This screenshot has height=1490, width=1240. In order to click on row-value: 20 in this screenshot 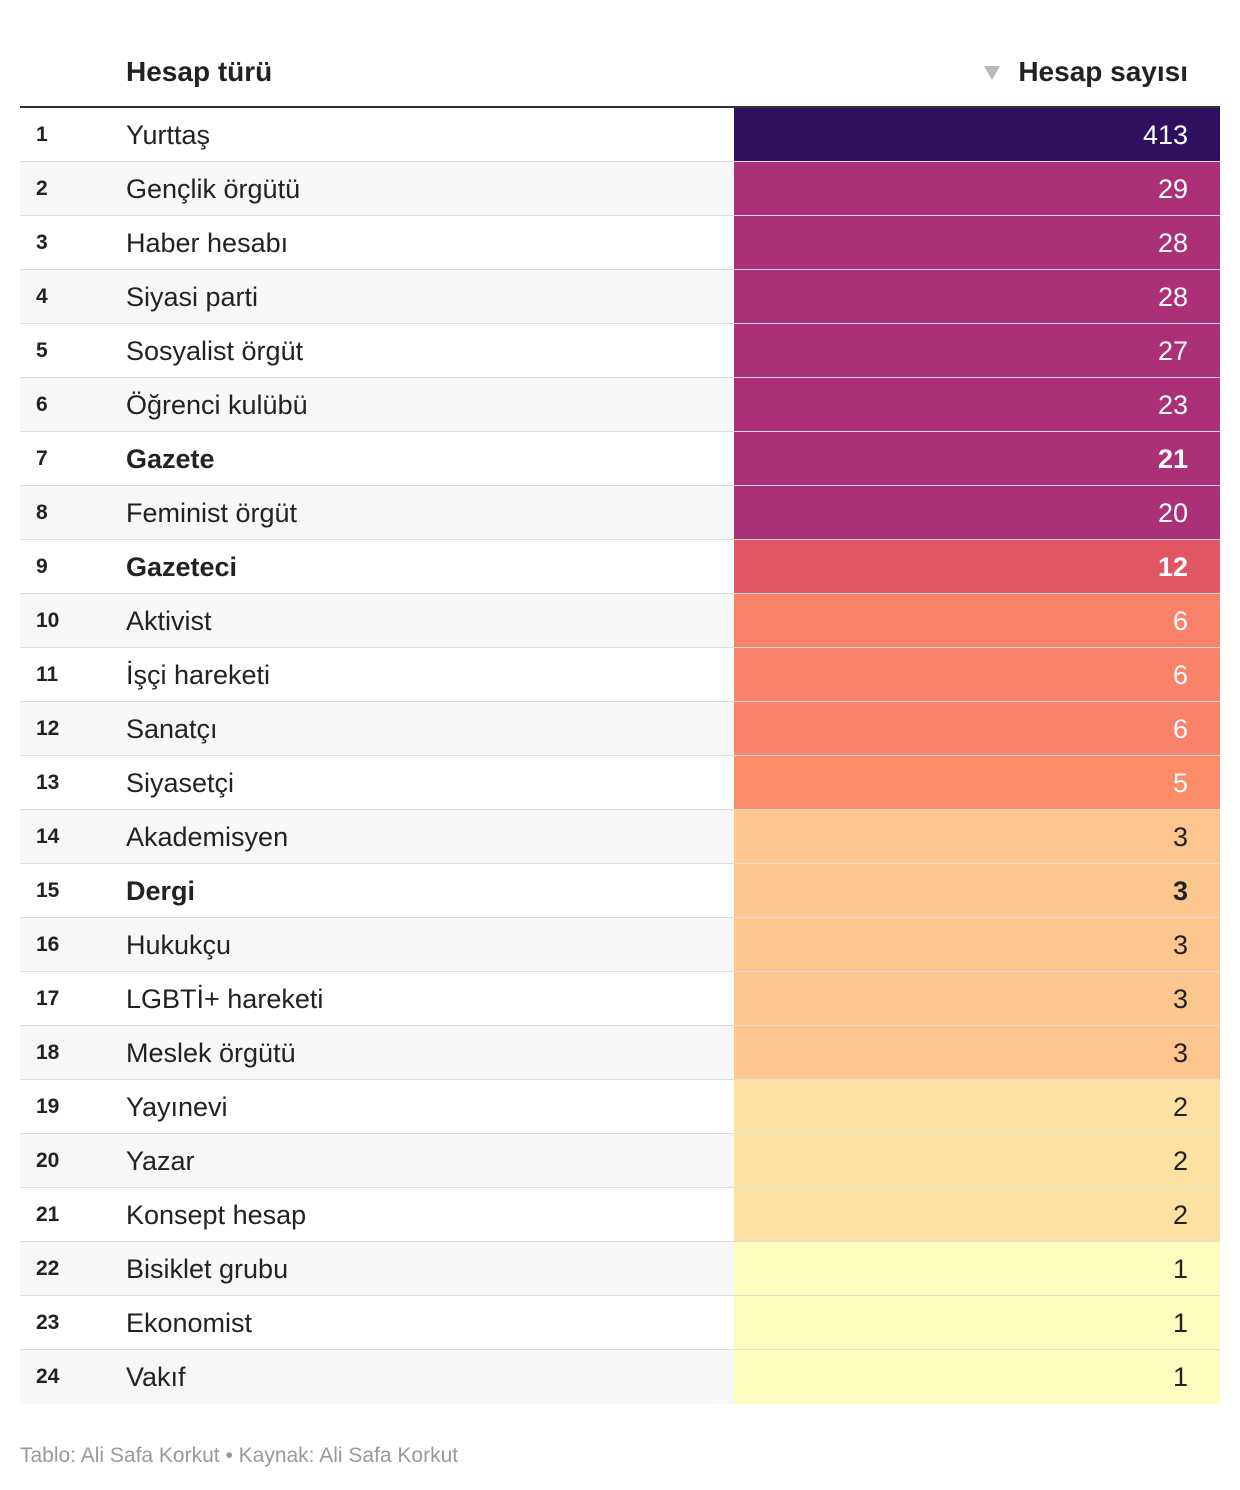, I will do `click(1172, 513)`.